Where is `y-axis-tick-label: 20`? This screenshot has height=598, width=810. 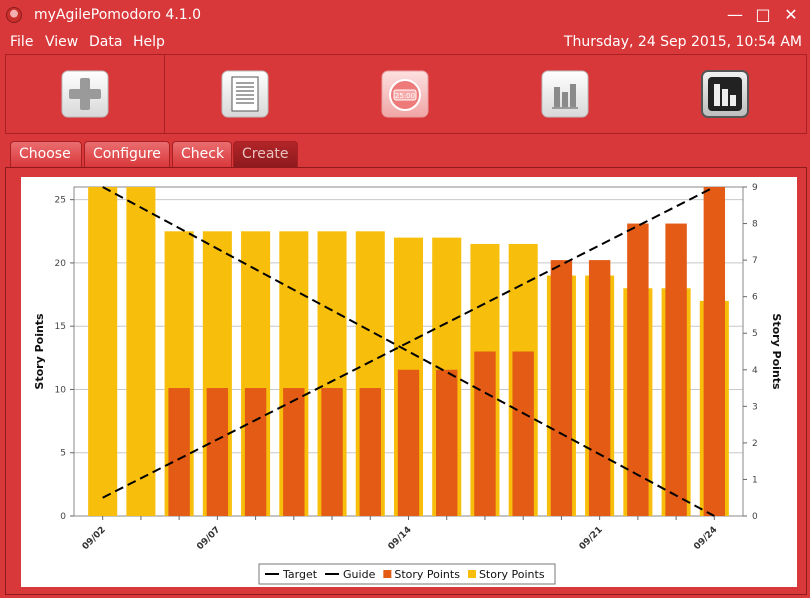
y-axis-tick-label: 20 is located at coordinates (61, 264).